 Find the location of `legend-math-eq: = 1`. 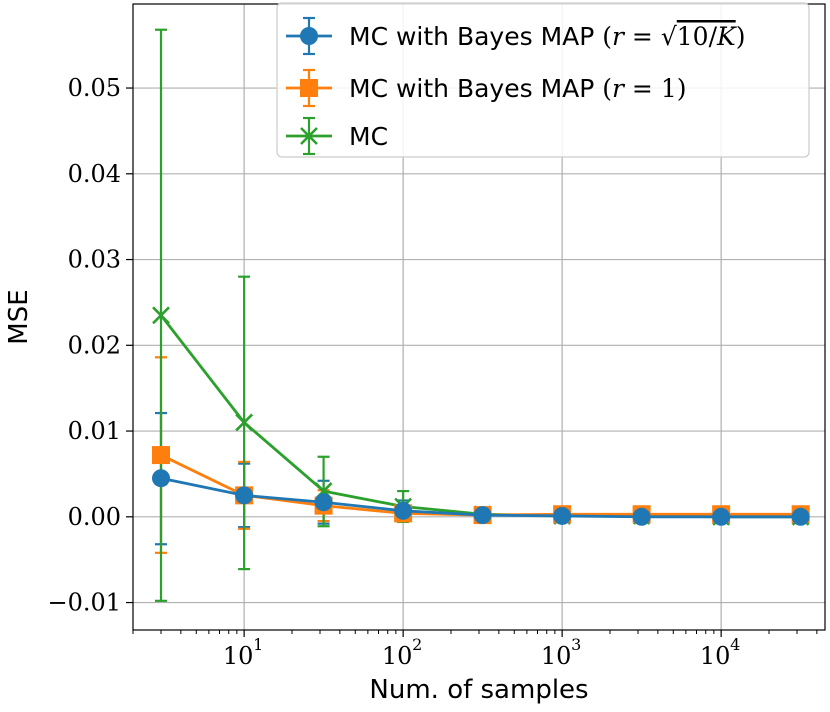

legend-math-eq: = 1 is located at coordinates (650, 88).